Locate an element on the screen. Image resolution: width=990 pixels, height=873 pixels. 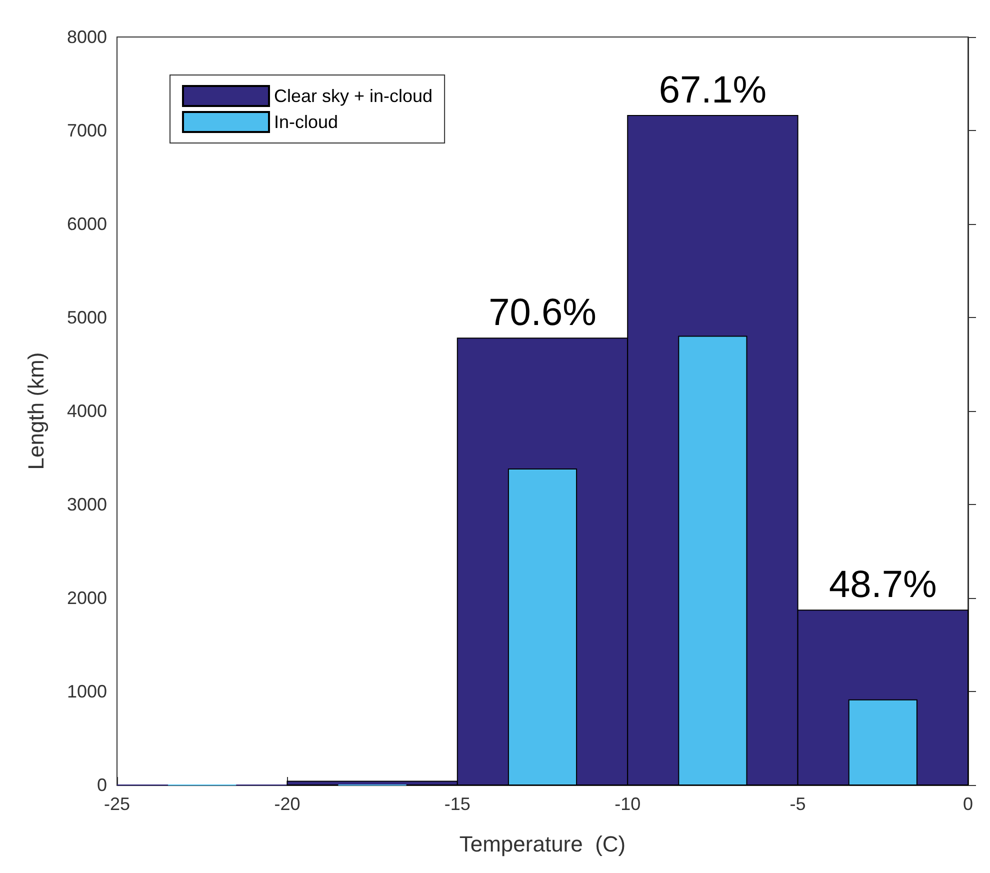
x-tick-label: -20 is located at coordinates (287, 804).